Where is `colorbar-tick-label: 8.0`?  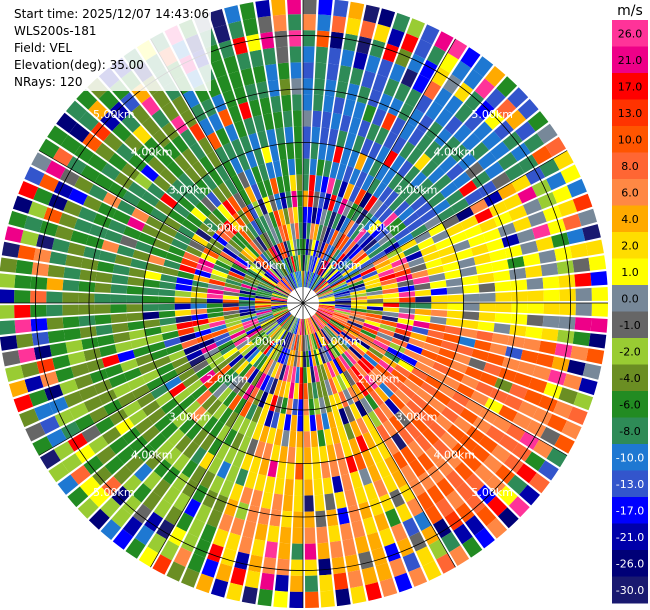 colorbar-tick-label: 8.0 is located at coordinates (630, 166).